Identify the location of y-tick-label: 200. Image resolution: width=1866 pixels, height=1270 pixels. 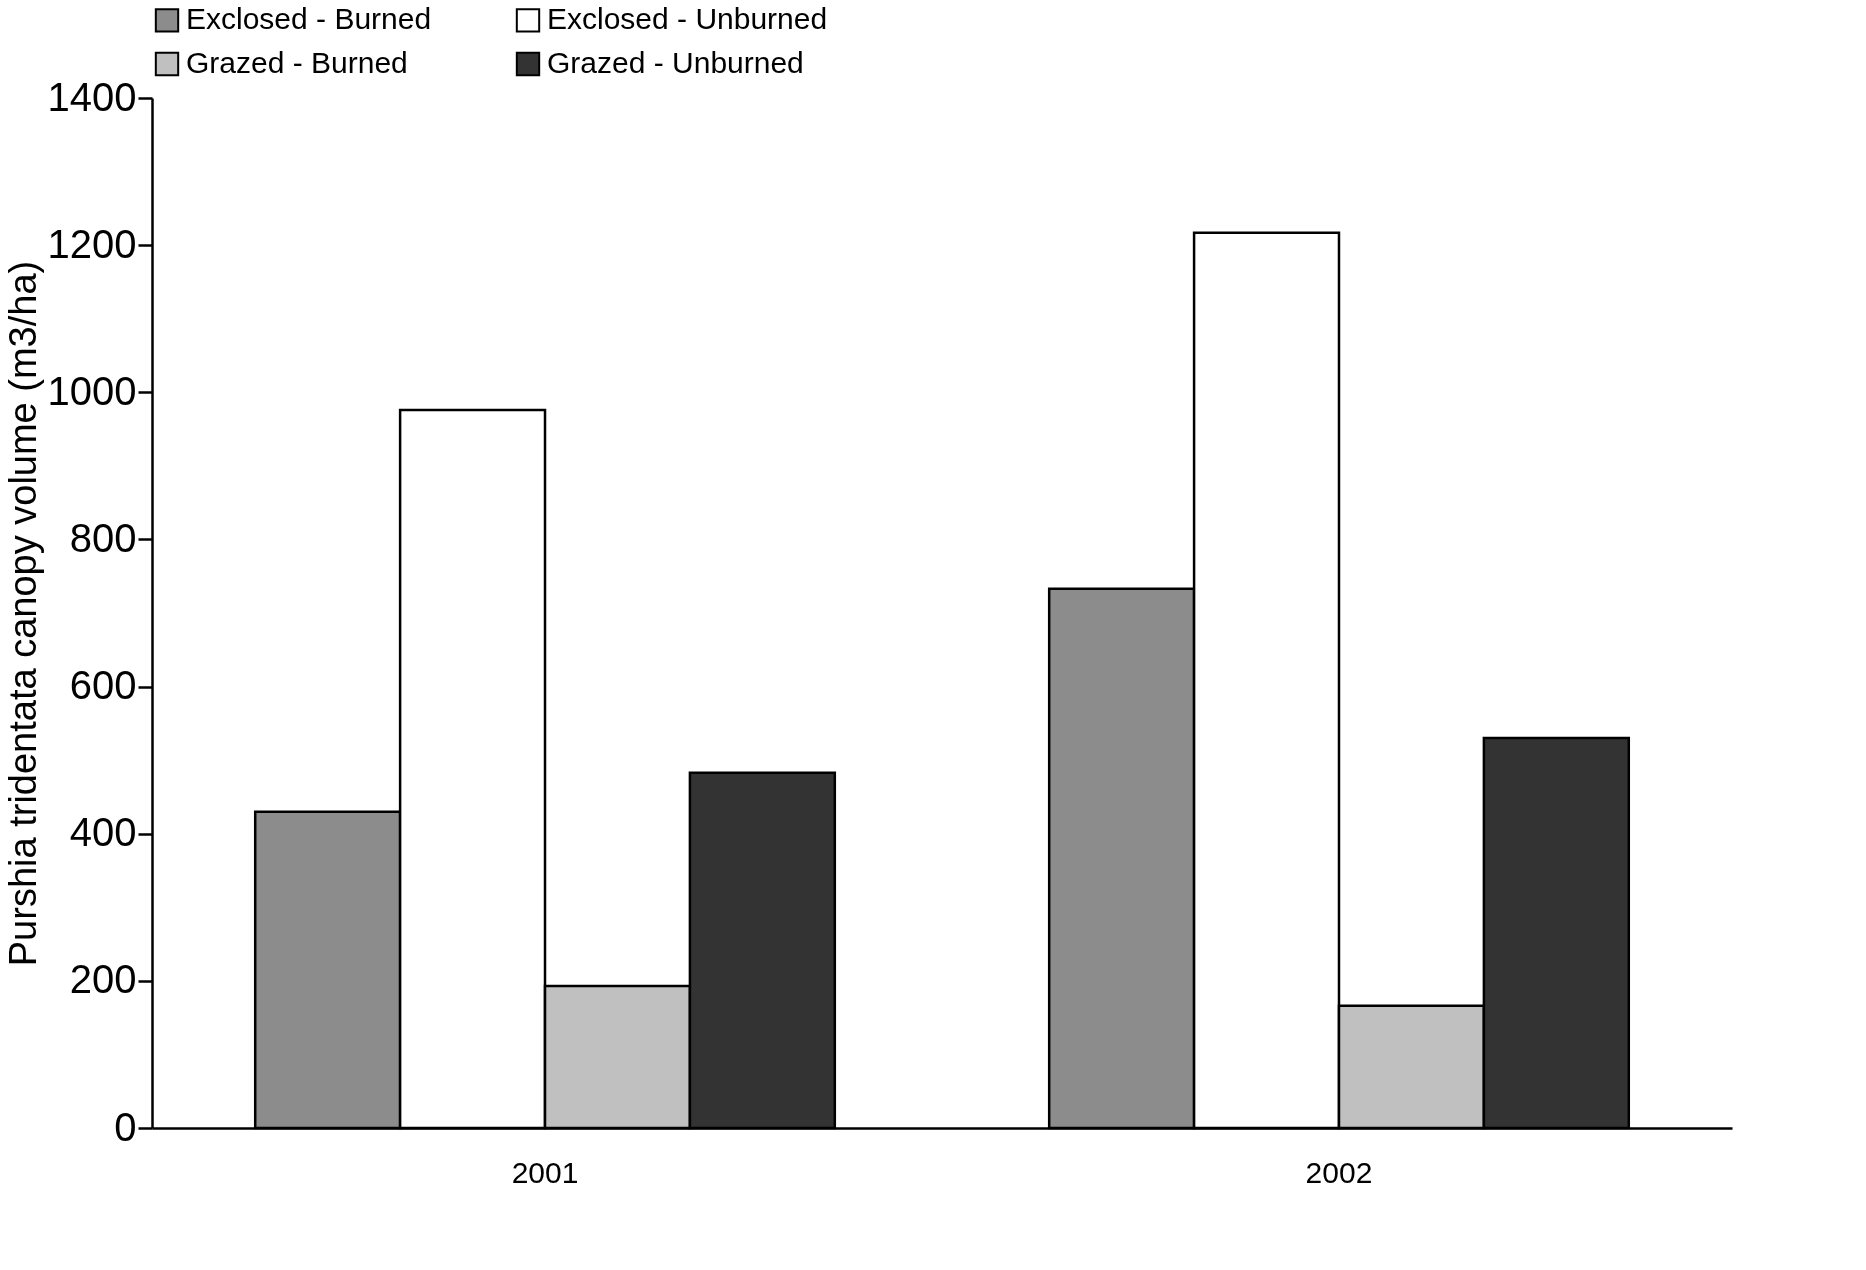
(103, 979).